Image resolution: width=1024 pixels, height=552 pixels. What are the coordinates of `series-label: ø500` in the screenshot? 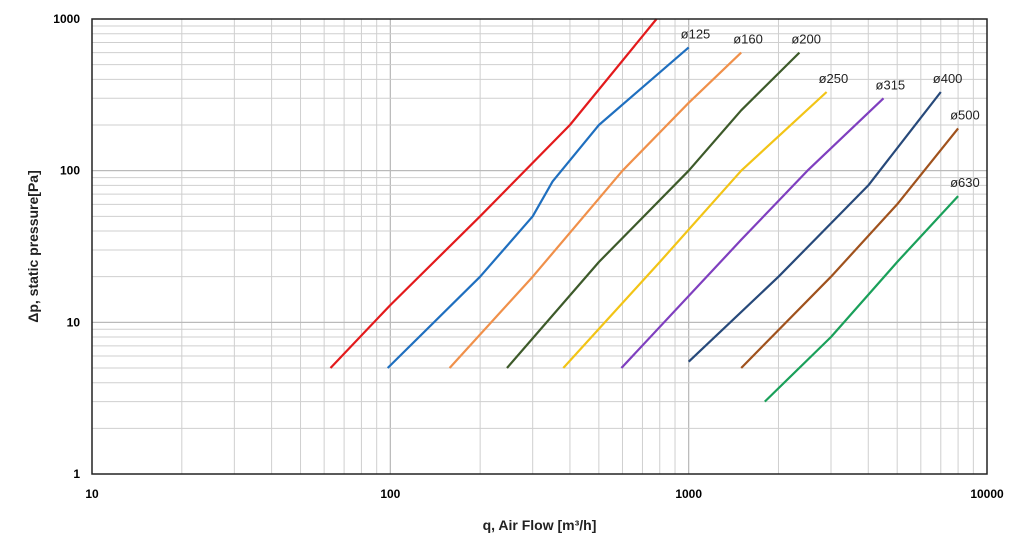 It's located at (965, 114).